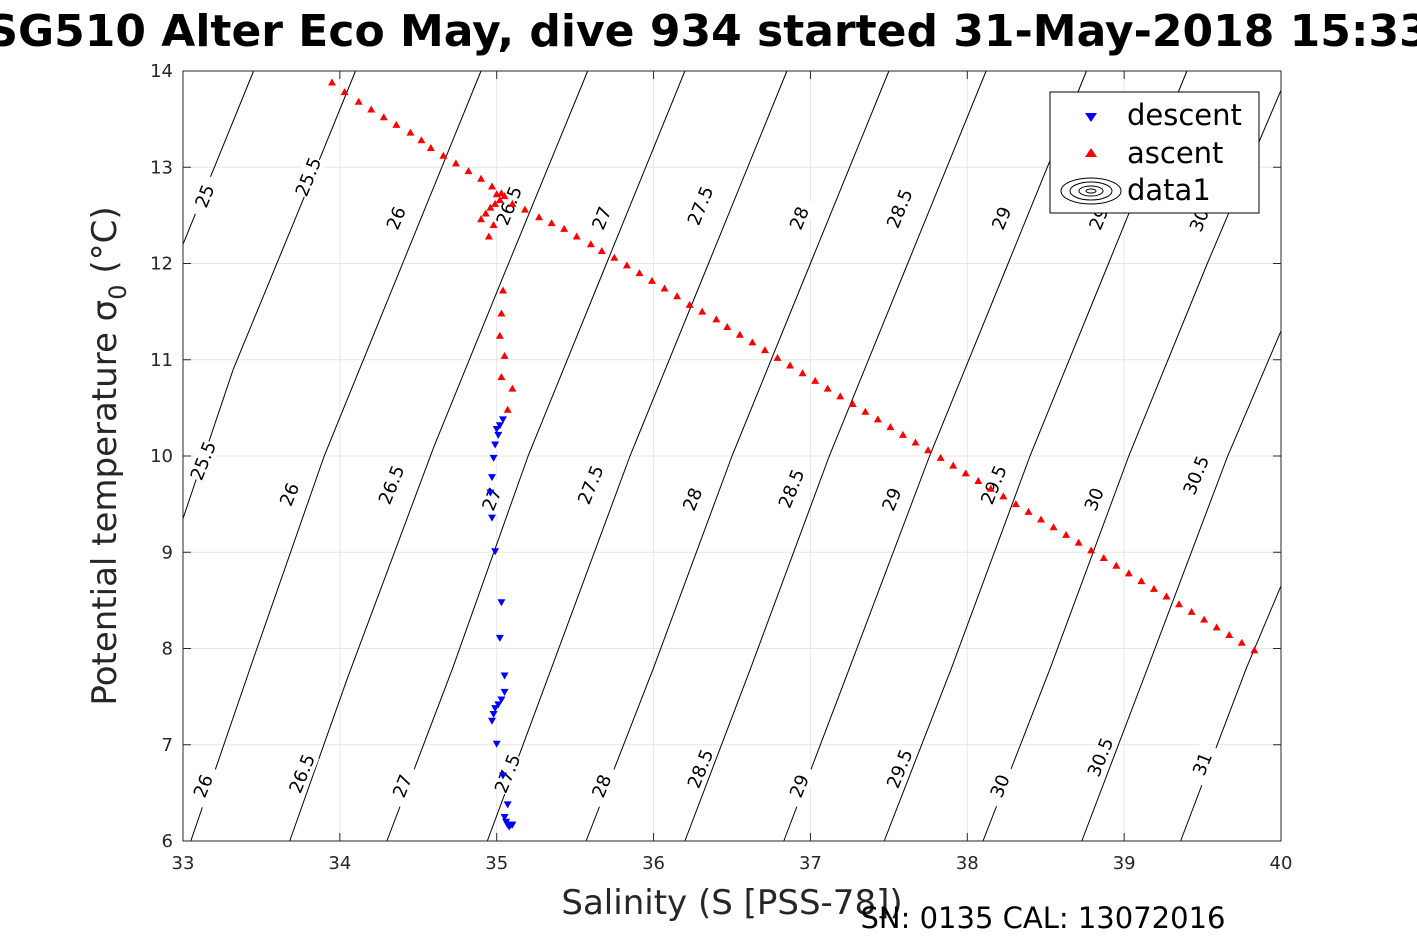  Describe the element at coordinates (653, 863) in the screenshot. I see `x-tick-label: 36` at that location.